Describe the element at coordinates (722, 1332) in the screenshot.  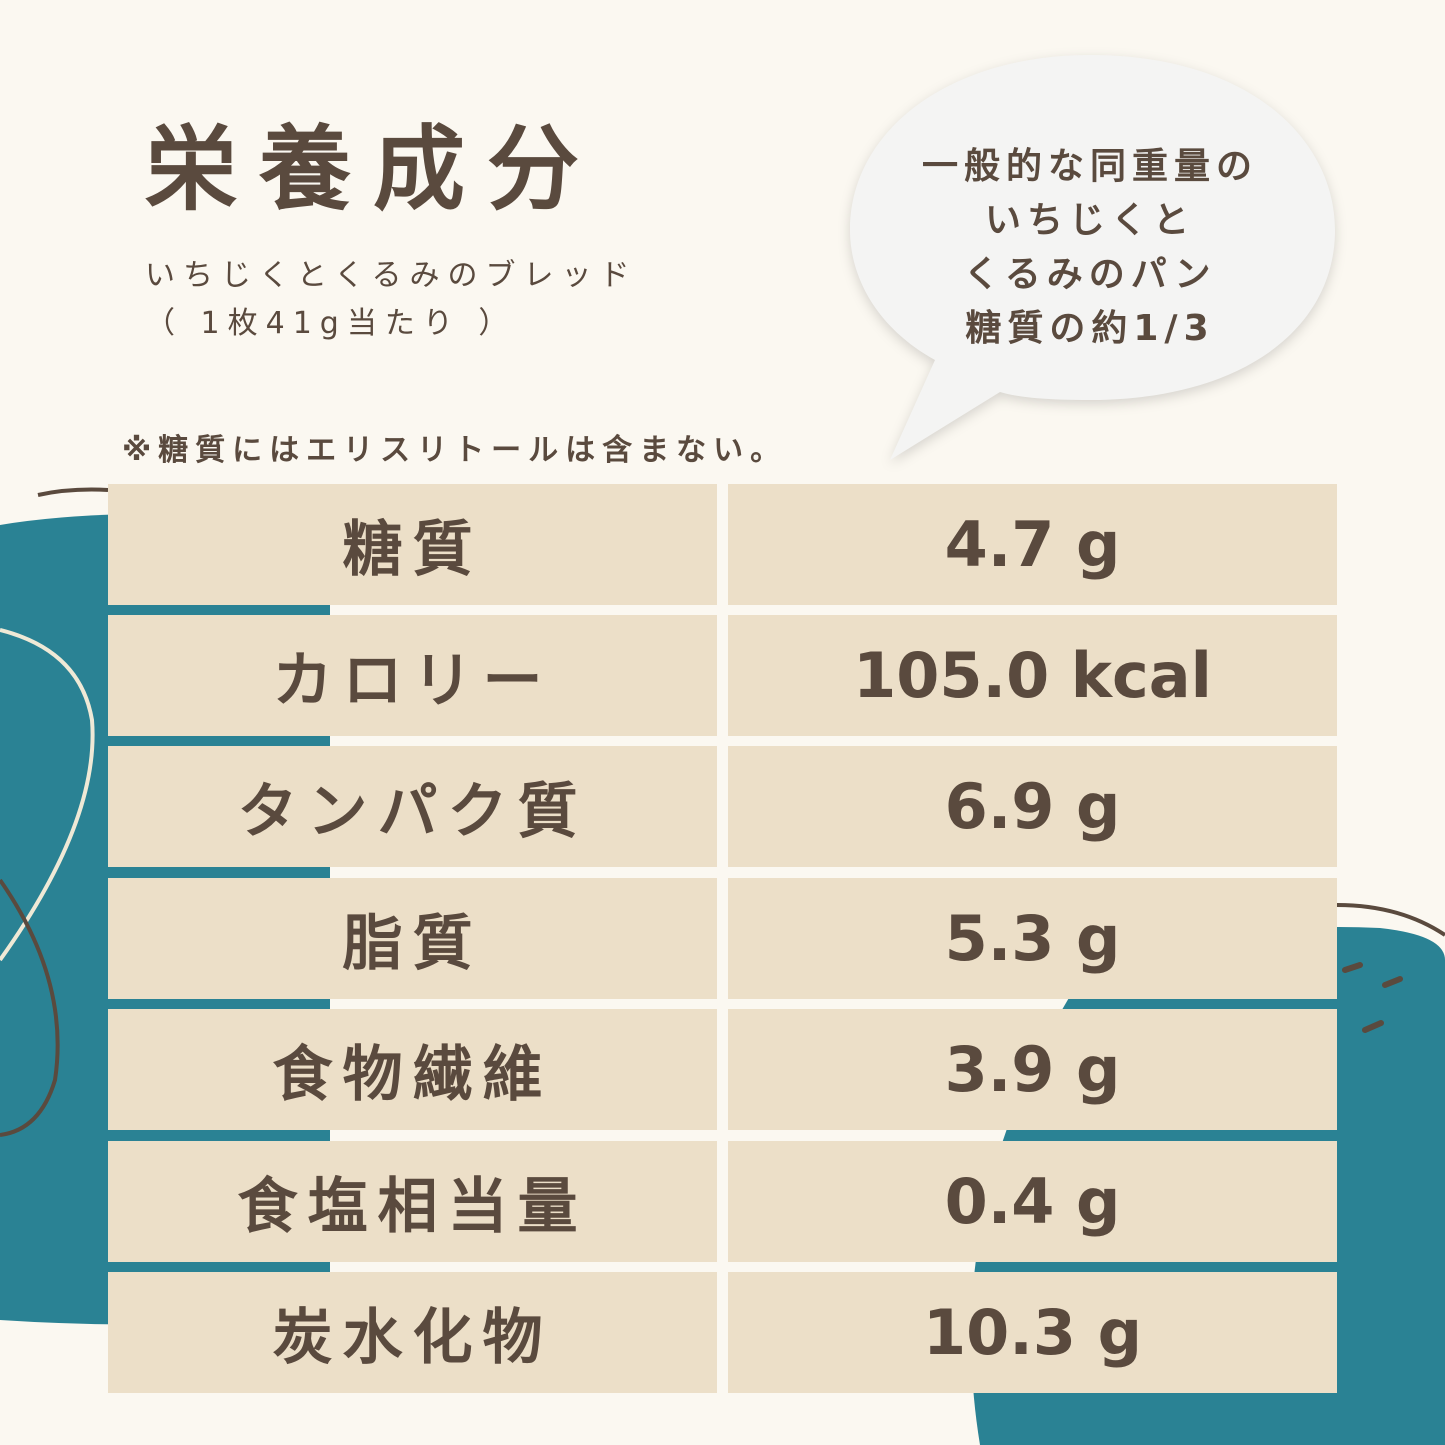
I see `table-row: 炭水化物 10.3 g` at that location.